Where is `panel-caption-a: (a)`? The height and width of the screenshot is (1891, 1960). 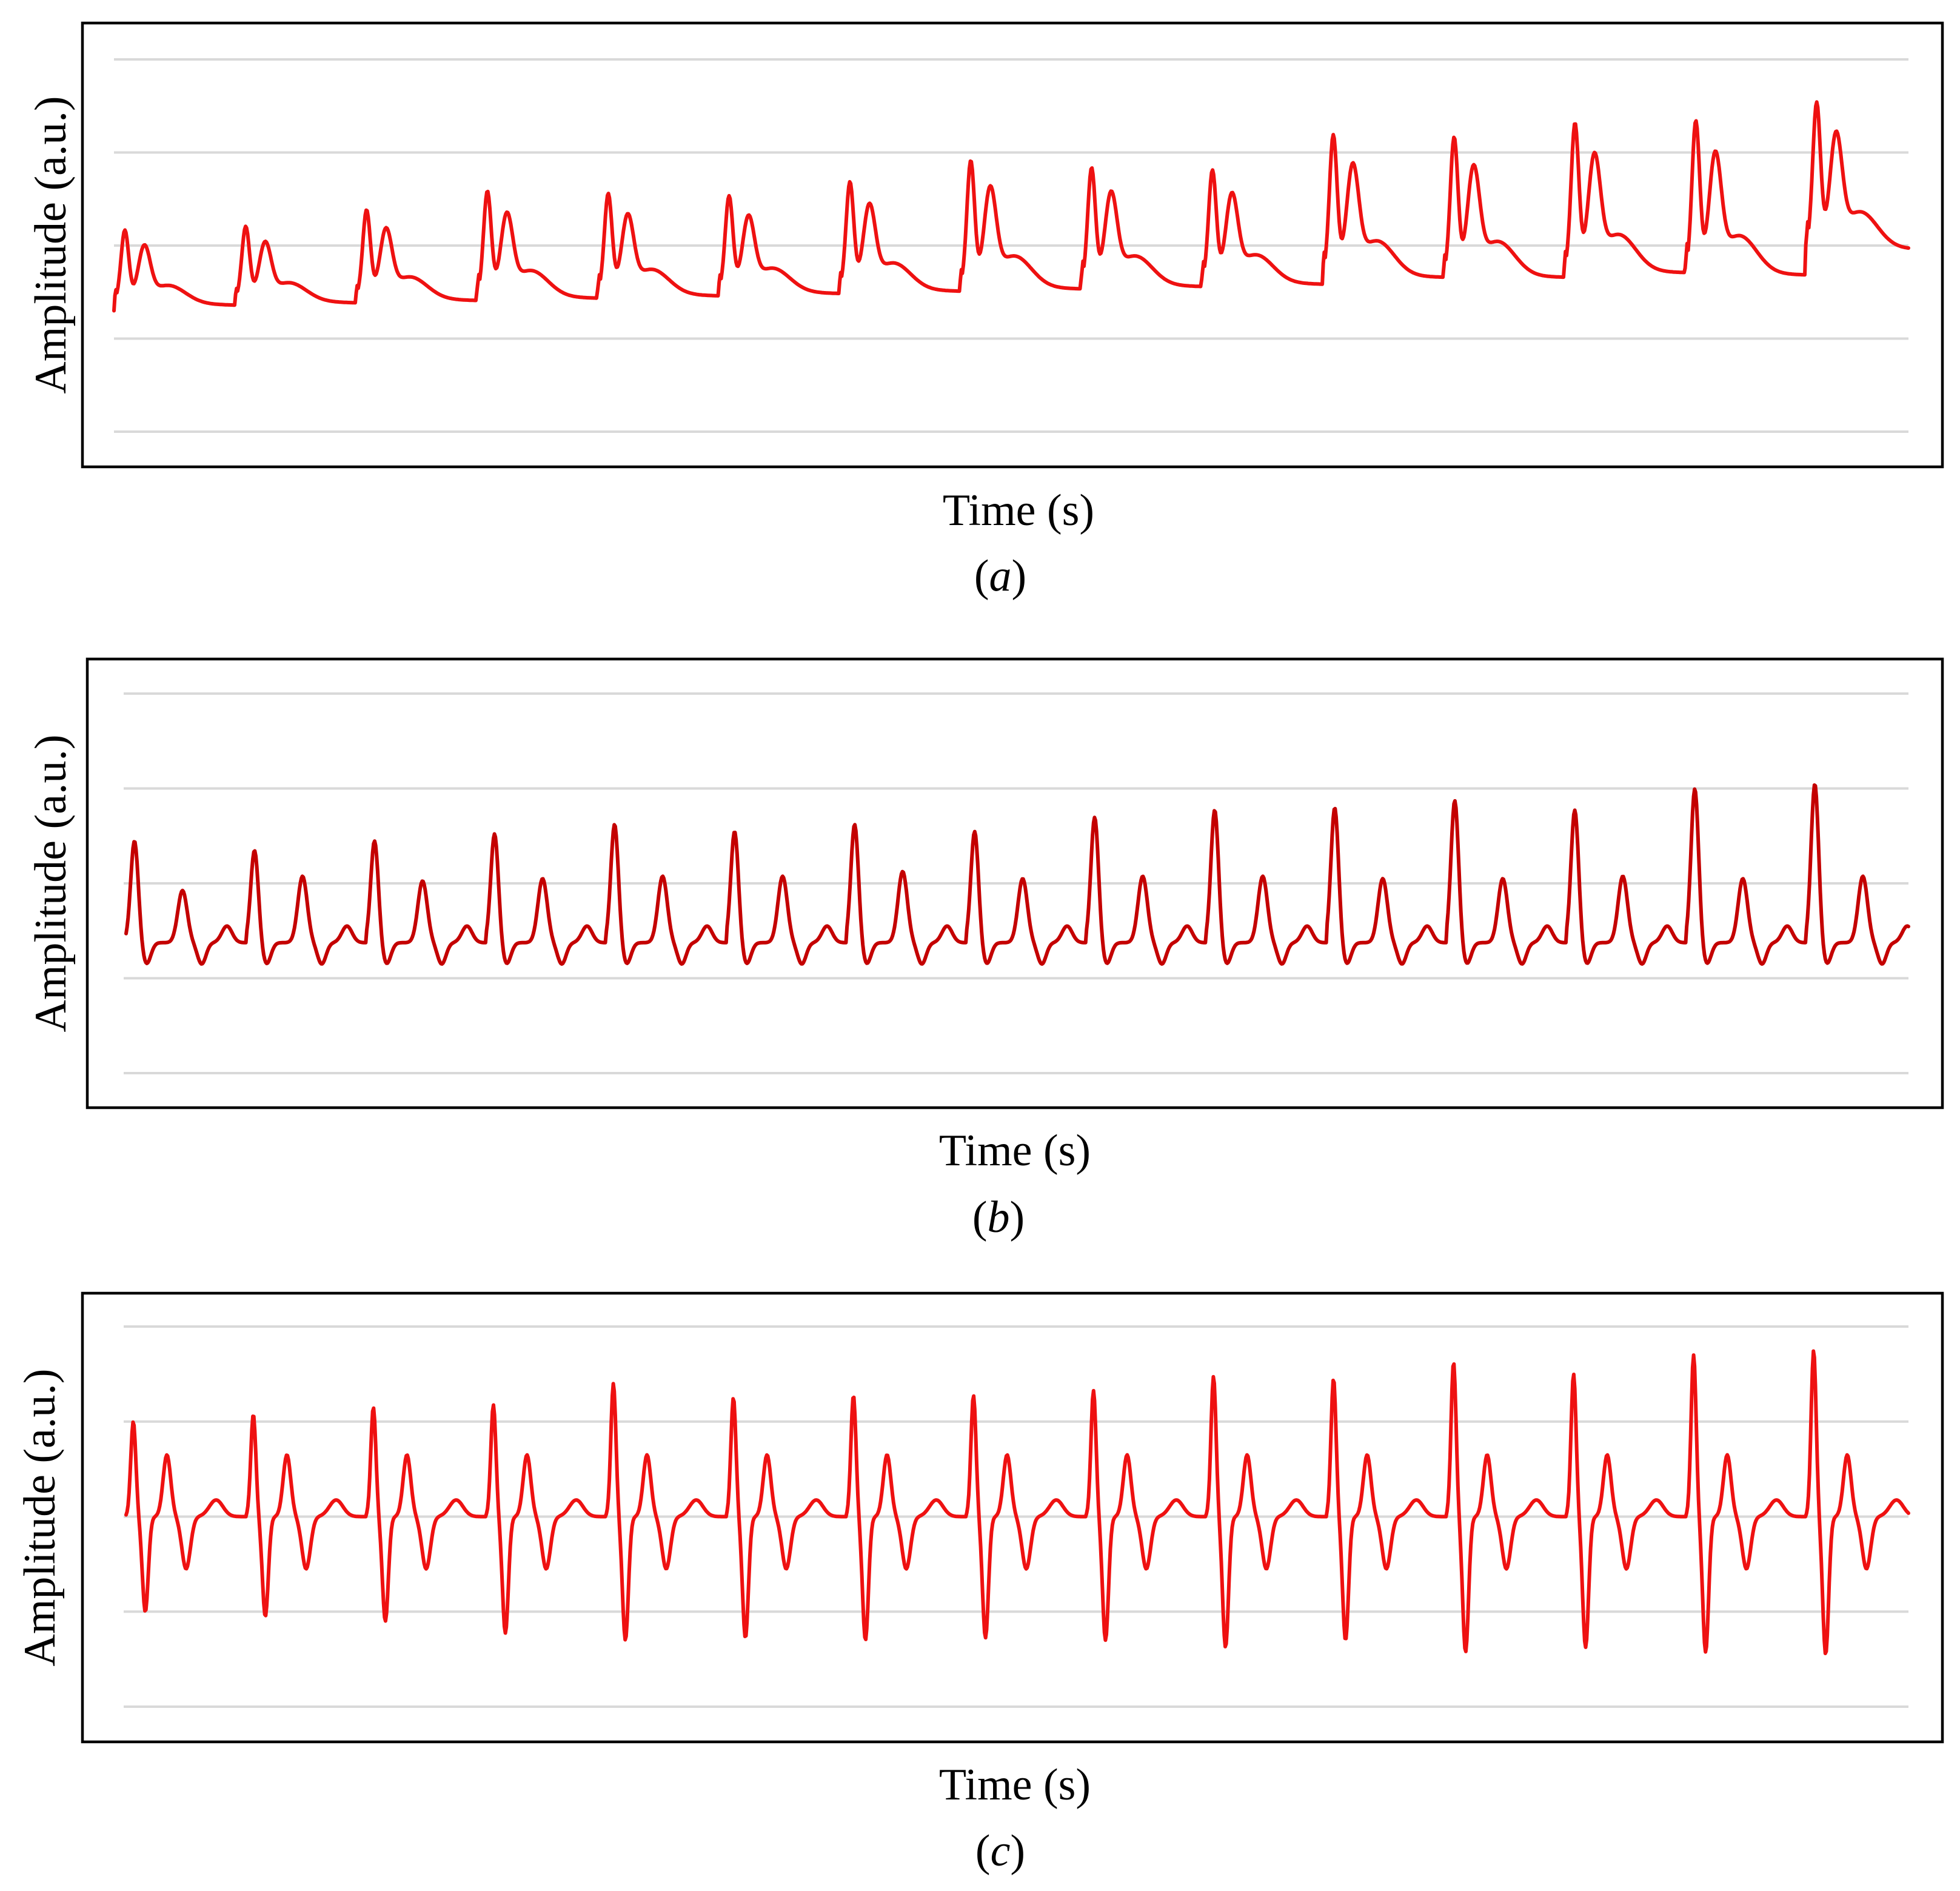
panel-caption-a: (a) is located at coordinates (1000, 576).